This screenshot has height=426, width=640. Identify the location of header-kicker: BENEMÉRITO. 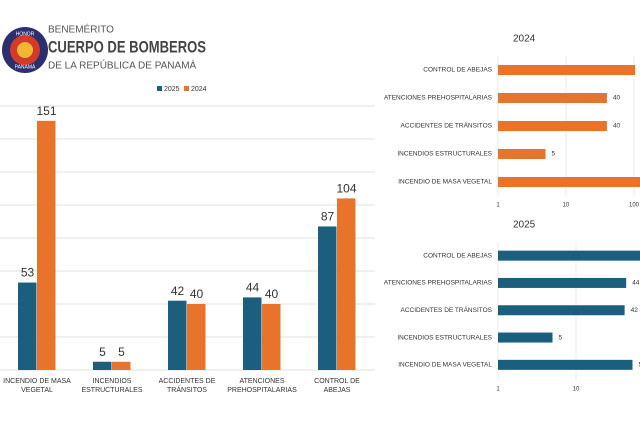
(81, 29).